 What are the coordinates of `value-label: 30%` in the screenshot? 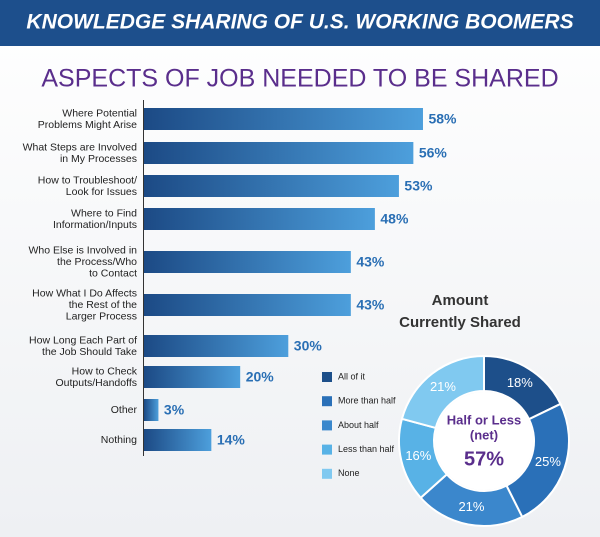 It's located at (308, 346).